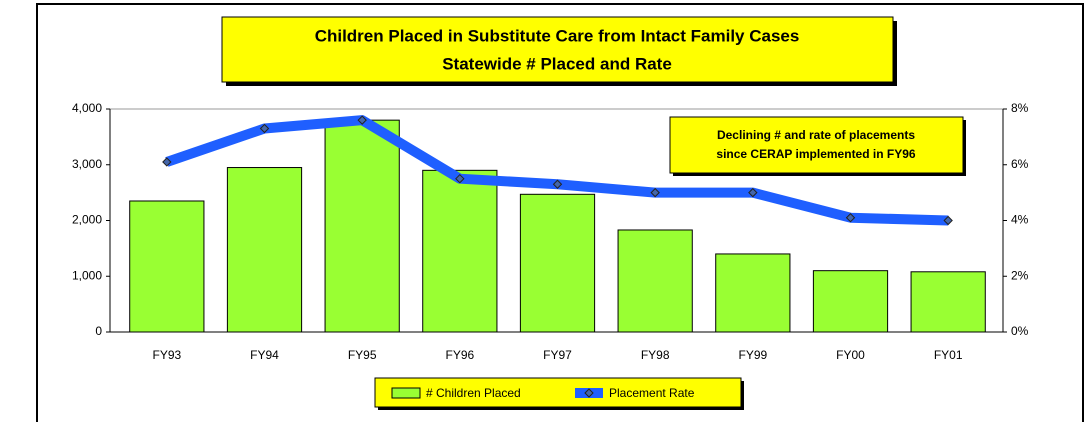 The height and width of the screenshot is (422, 1086). What do you see at coordinates (655, 355) in the screenshot?
I see `x-tick-label: FY98` at bounding box center [655, 355].